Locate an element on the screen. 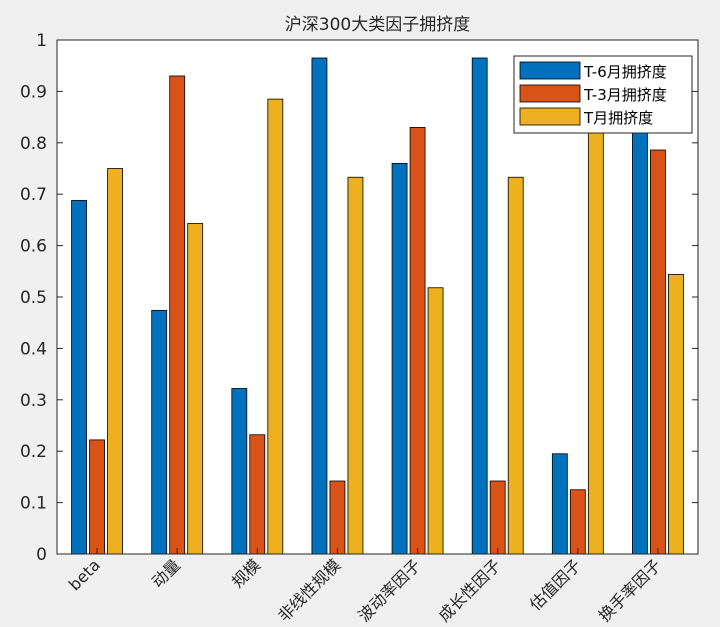  x-tick-label: 规模 is located at coordinates (246, 573).